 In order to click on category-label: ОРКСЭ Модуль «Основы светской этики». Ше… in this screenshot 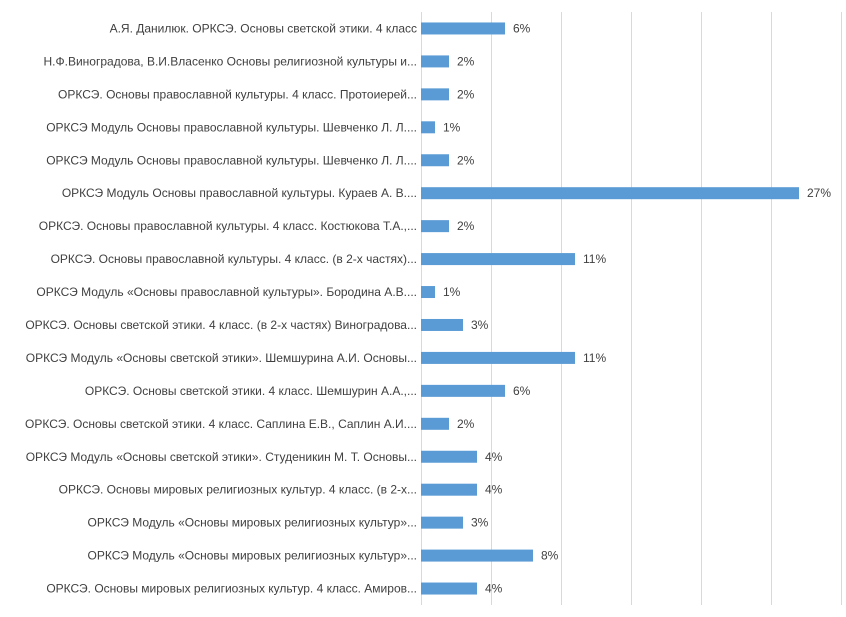, I will do `click(221, 358)`.